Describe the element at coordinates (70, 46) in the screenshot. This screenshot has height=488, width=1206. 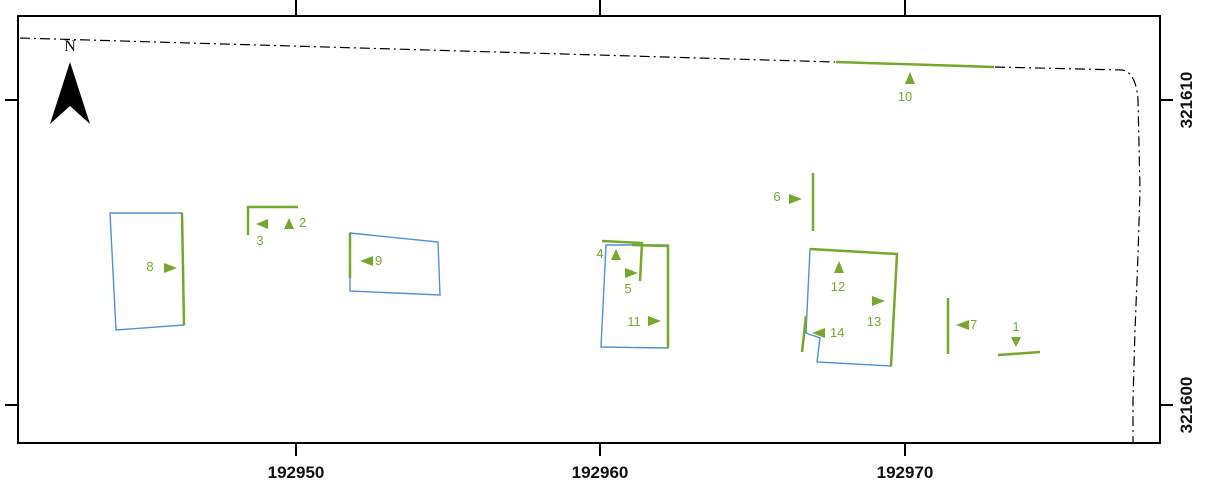
I see `north-arrow-label: N` at that location.